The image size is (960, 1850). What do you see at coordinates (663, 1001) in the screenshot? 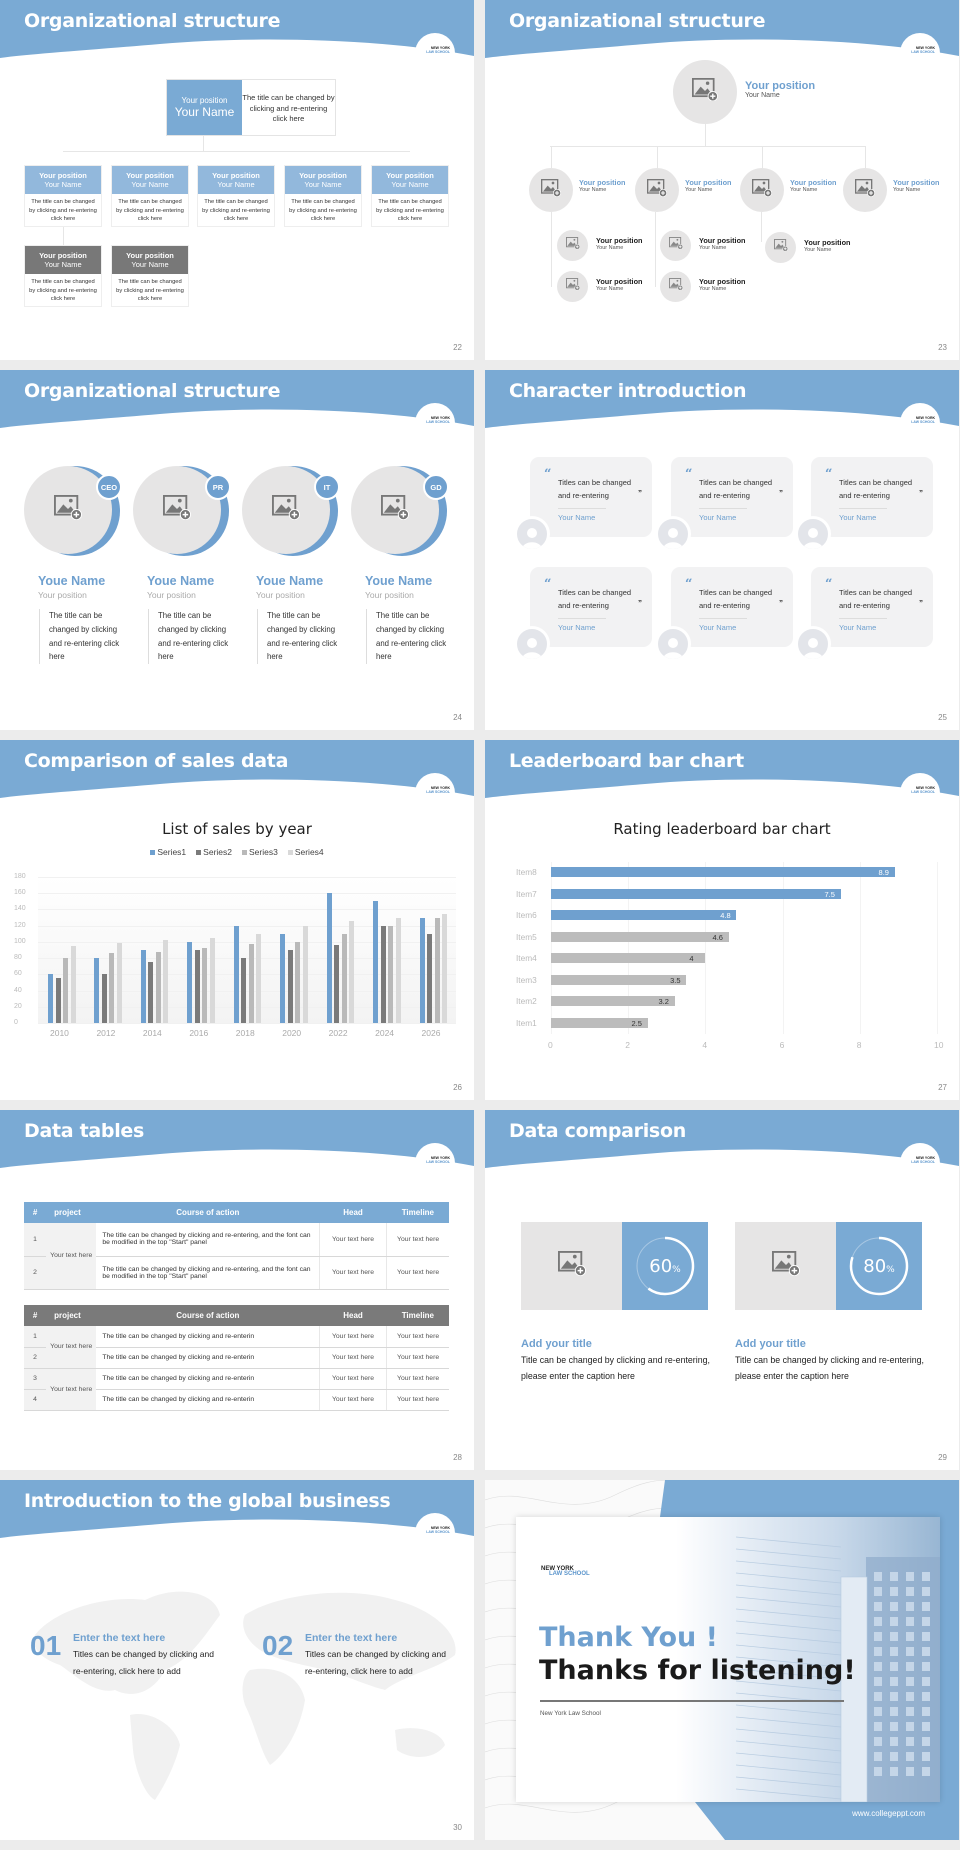
I see `bar-value-label: 3.2` at bounding box center [663, 1001].